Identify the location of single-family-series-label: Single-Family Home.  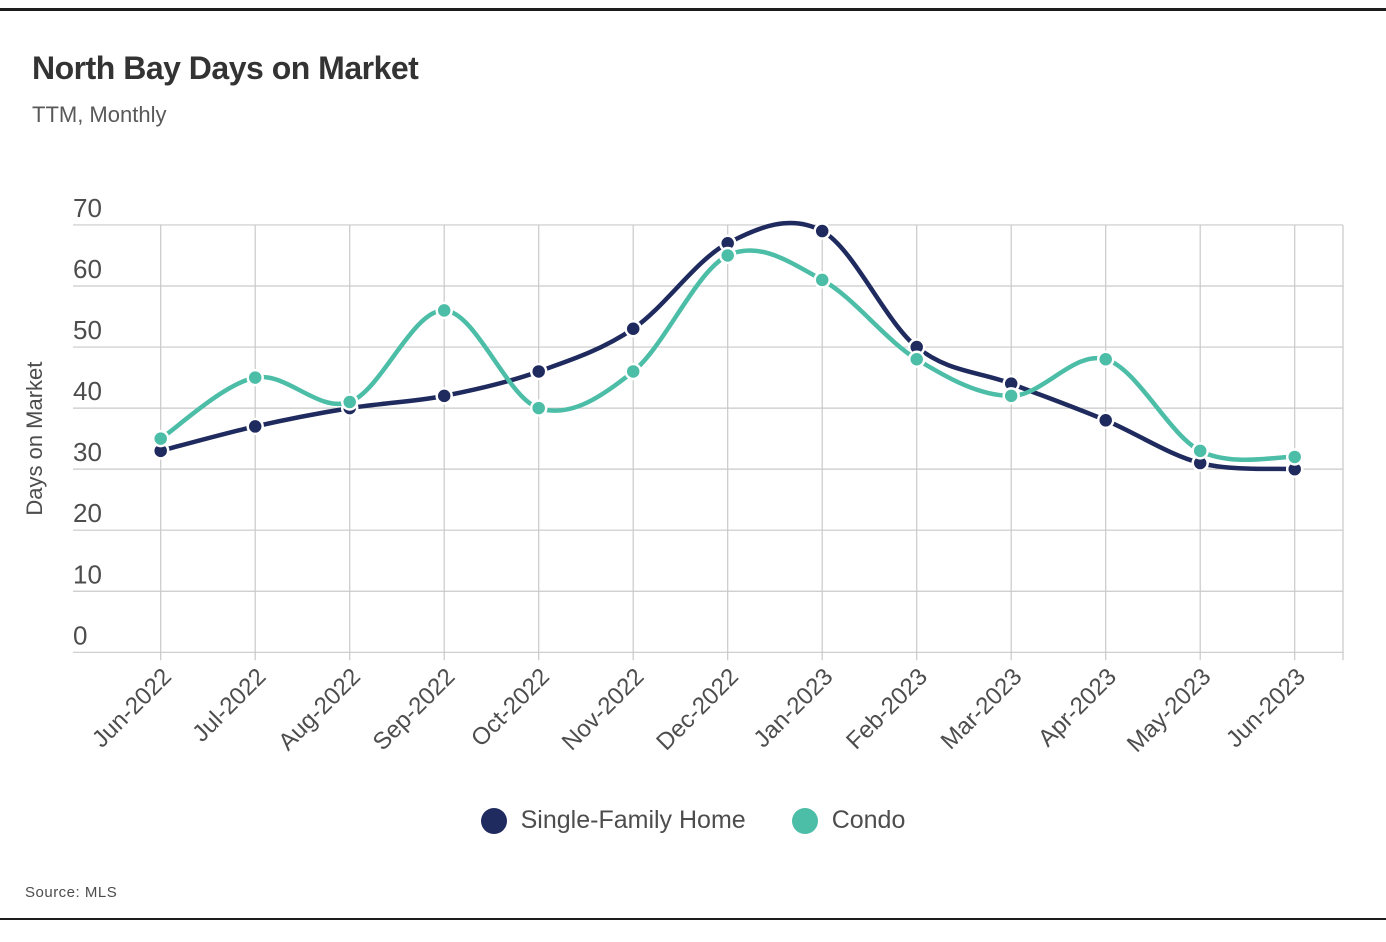
(633, 820).